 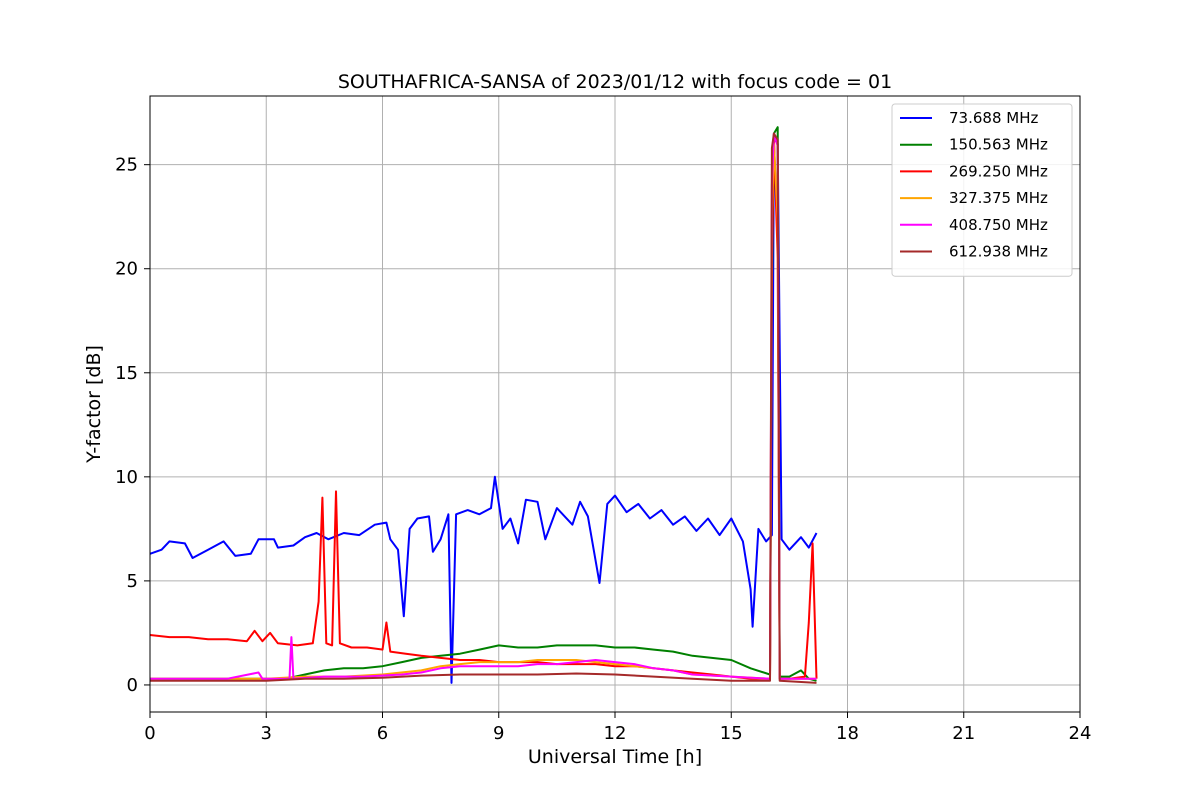 What do you see at coordinates (132, 685) in the screenshot?
I see `y-tick-label: 0` at bounding box center [132, 685].